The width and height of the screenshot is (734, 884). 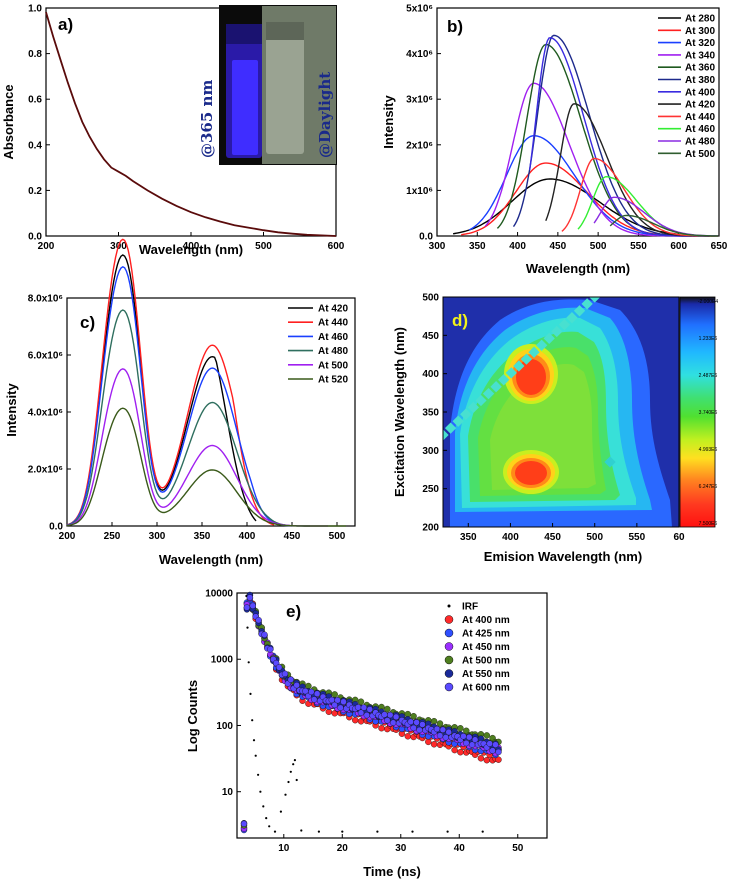 I want to click on legend-label: IRF, so click(x=470, y=607).